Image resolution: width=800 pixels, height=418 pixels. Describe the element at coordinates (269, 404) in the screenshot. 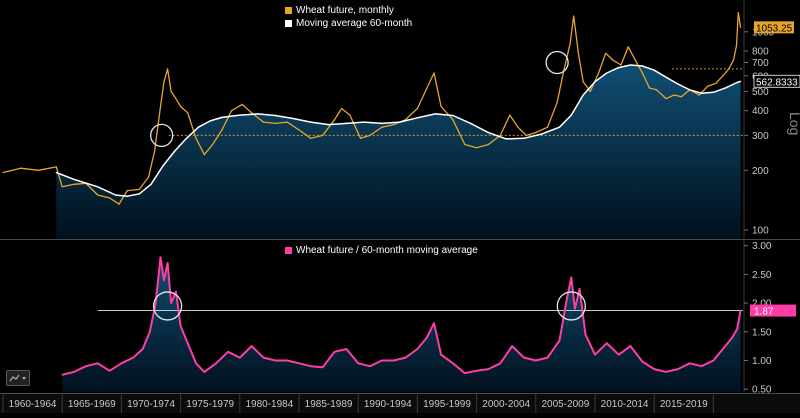

I see `x-axis-period-label: 1980-1984` at that location.